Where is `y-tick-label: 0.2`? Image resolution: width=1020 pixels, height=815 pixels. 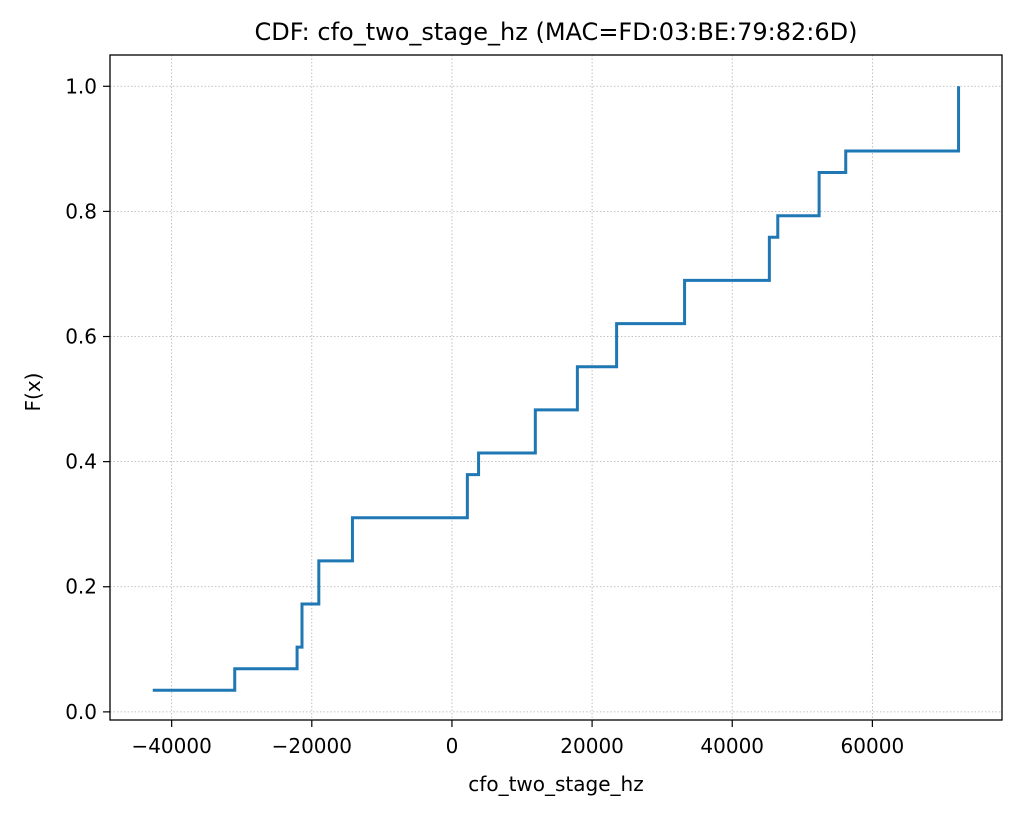
y-tick-label: 0.2 is located at coordinates (81, 587).